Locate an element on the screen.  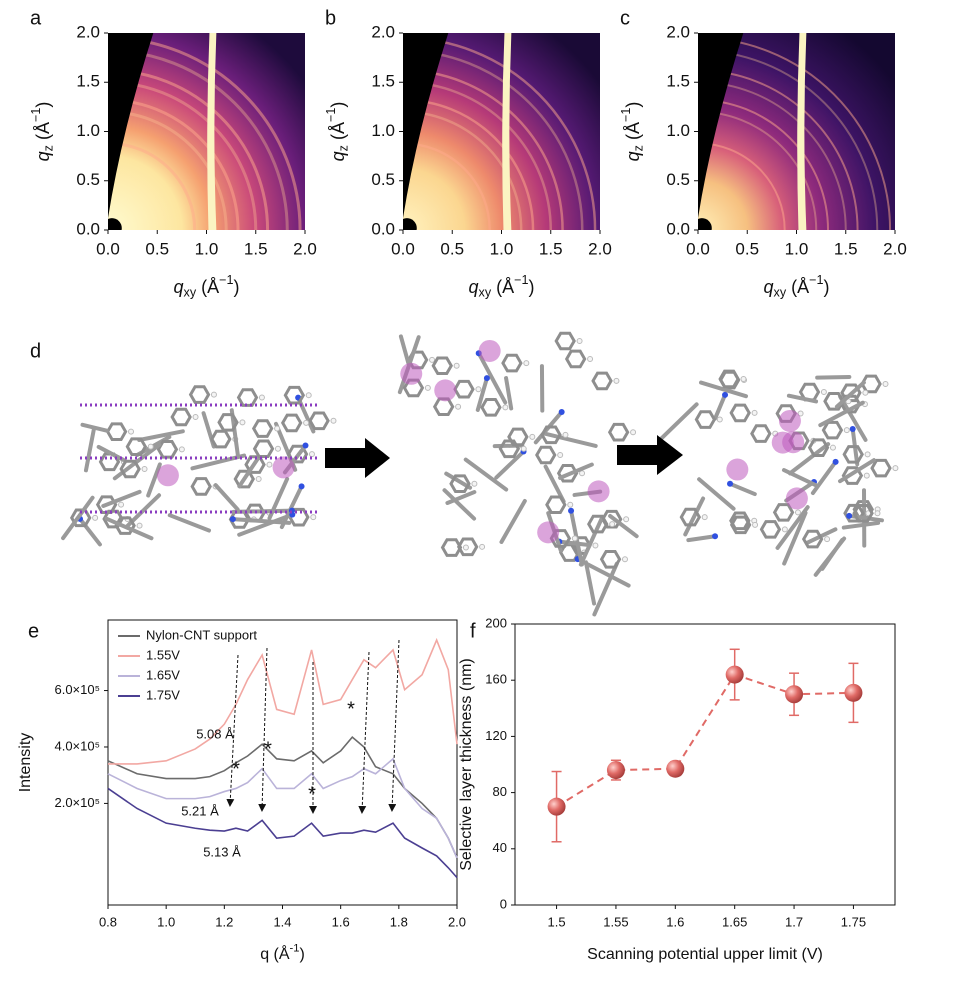
y-tick-label: 4.0×10⁵ is located at coordinates (77, 745).